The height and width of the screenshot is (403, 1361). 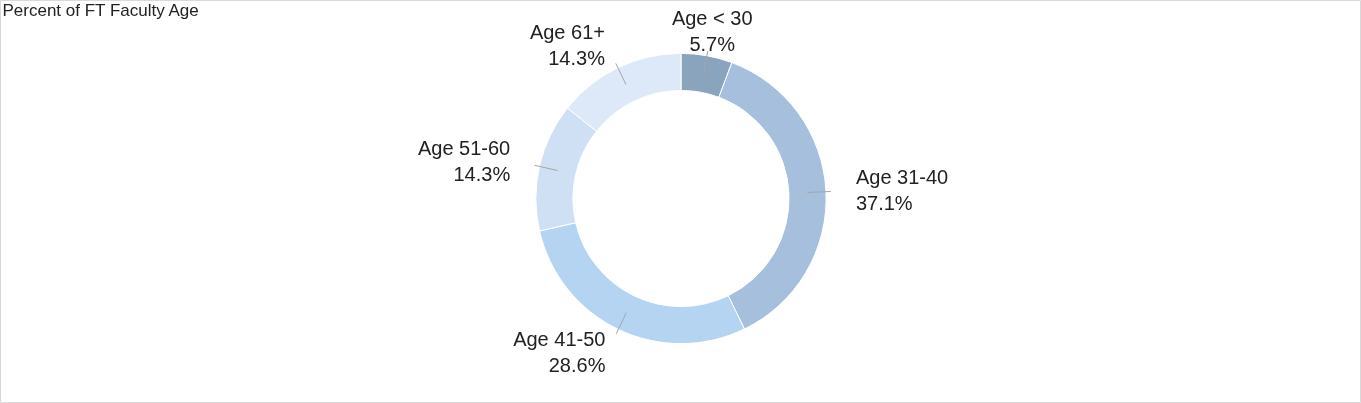 I want to click on data-label: 5.7%, so click(x=712, y=44).